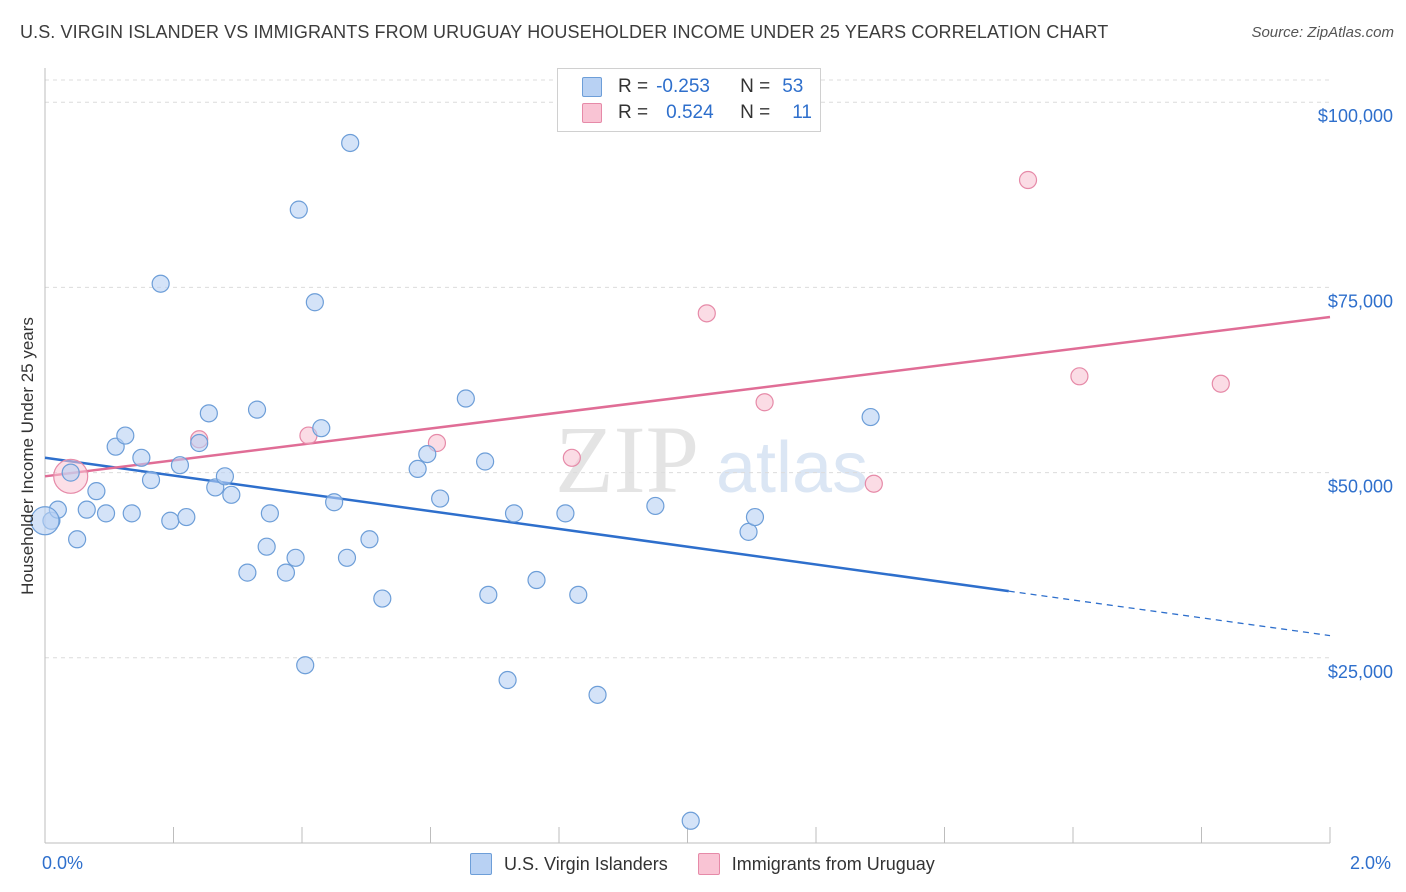 This screenshot has height=892, width=1406. I want to click on legend-label-blue: U.S. Virgin Islanders, so click(586, 863).